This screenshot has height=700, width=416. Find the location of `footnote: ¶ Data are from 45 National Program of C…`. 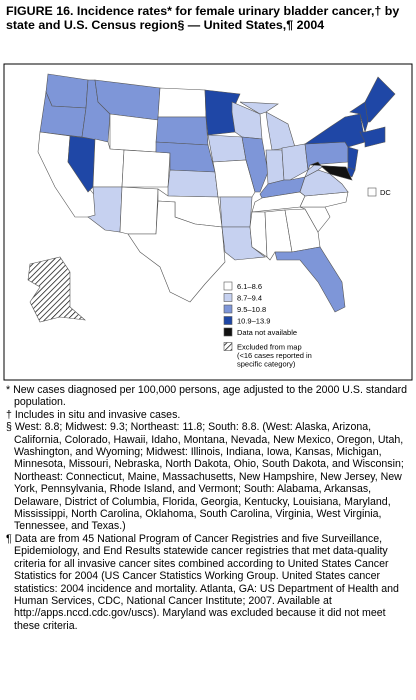

footnote: ¶ Data are from 45 National Program of C… is located at coordinates (202, 582).